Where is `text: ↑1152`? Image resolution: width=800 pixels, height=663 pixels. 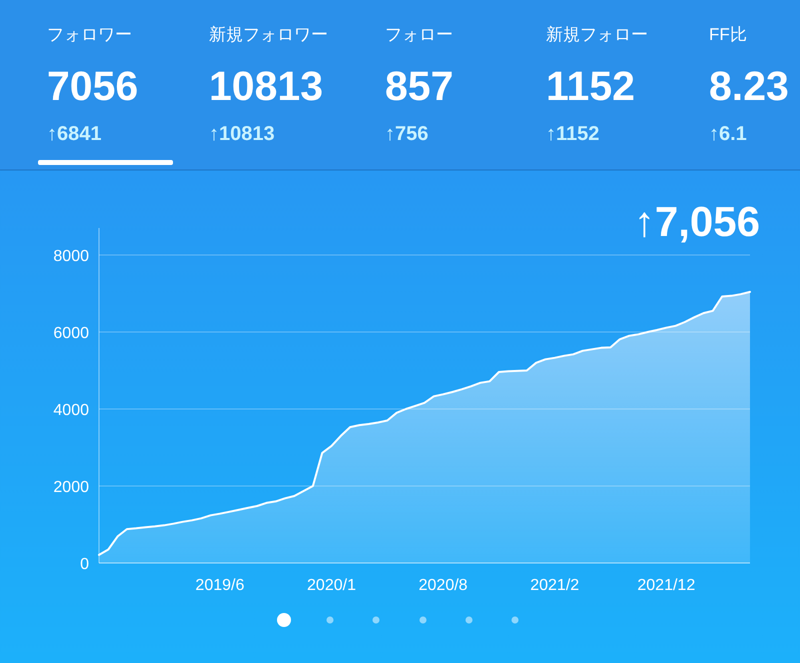 text: ↑1152 is located at coordinates (573, 134).